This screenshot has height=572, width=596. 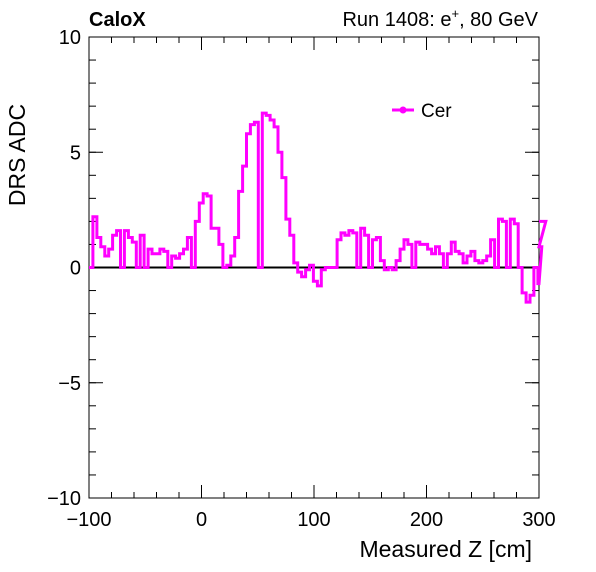 I want to click on legend: Cer, so click(x=422, y=111).